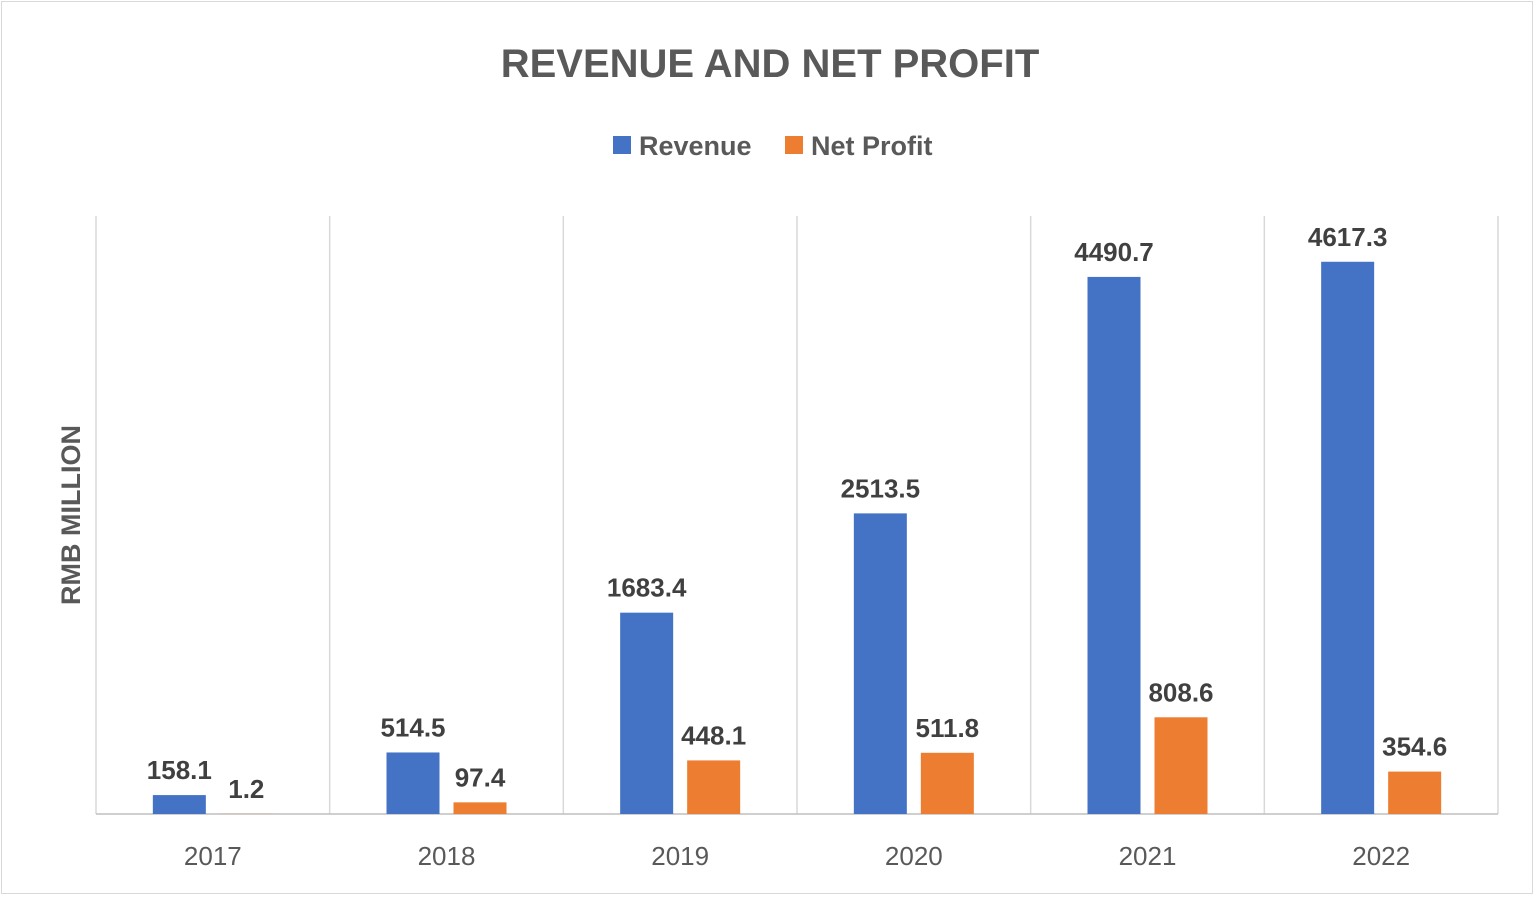 This screenshot has height=899, width=1536. I want to click on data-label: 514.5, so click(412, 727).